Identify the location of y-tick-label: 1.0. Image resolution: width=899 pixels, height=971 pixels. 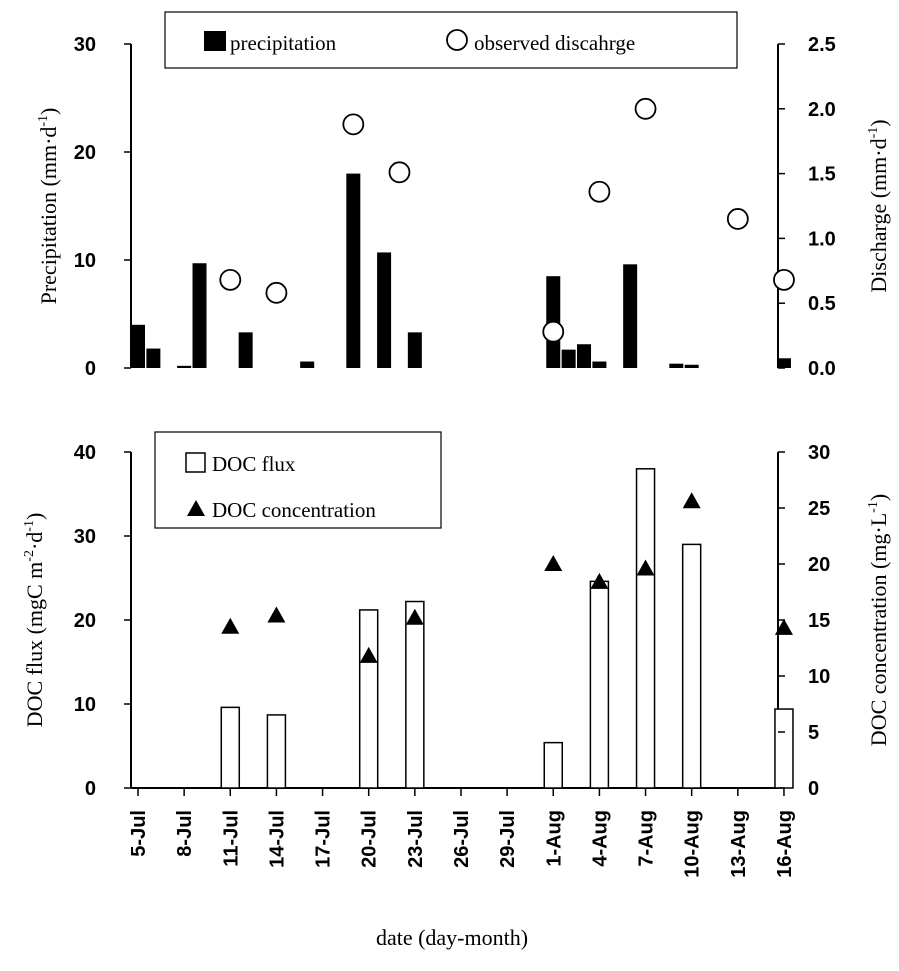
(822, 239).